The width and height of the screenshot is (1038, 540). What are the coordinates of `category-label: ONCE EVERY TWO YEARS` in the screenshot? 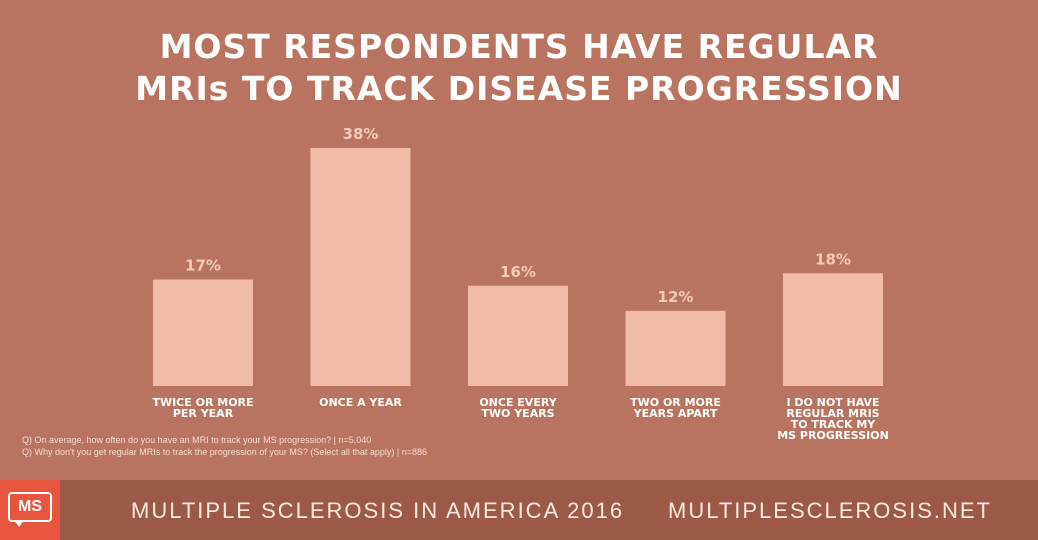 It's located at (518, 408).